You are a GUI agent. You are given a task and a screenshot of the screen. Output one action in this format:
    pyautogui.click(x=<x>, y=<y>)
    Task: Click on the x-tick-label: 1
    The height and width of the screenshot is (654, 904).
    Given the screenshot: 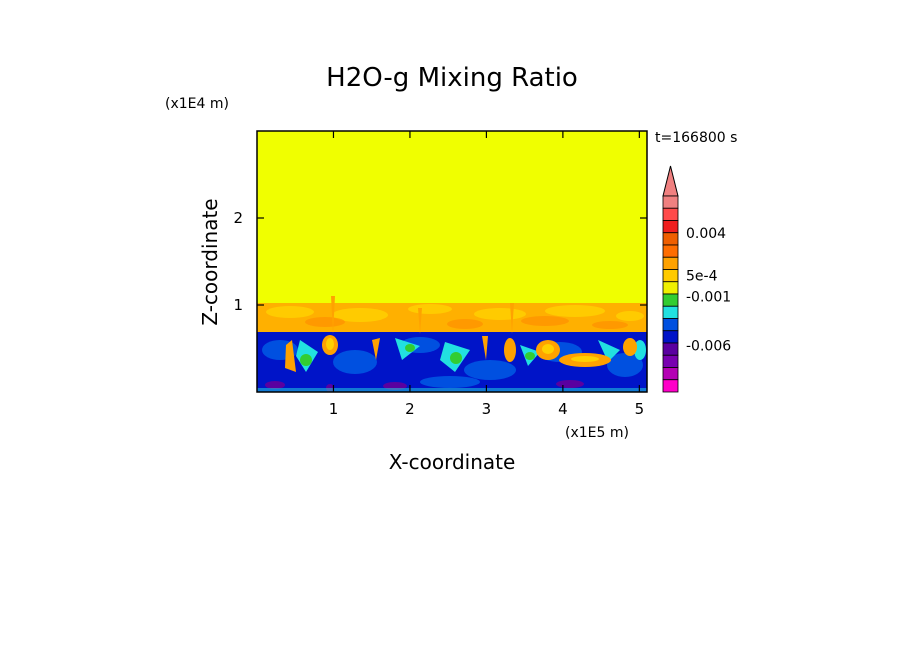 What is the action you would take?
    pyautogui.click(x=334, y=409)
    